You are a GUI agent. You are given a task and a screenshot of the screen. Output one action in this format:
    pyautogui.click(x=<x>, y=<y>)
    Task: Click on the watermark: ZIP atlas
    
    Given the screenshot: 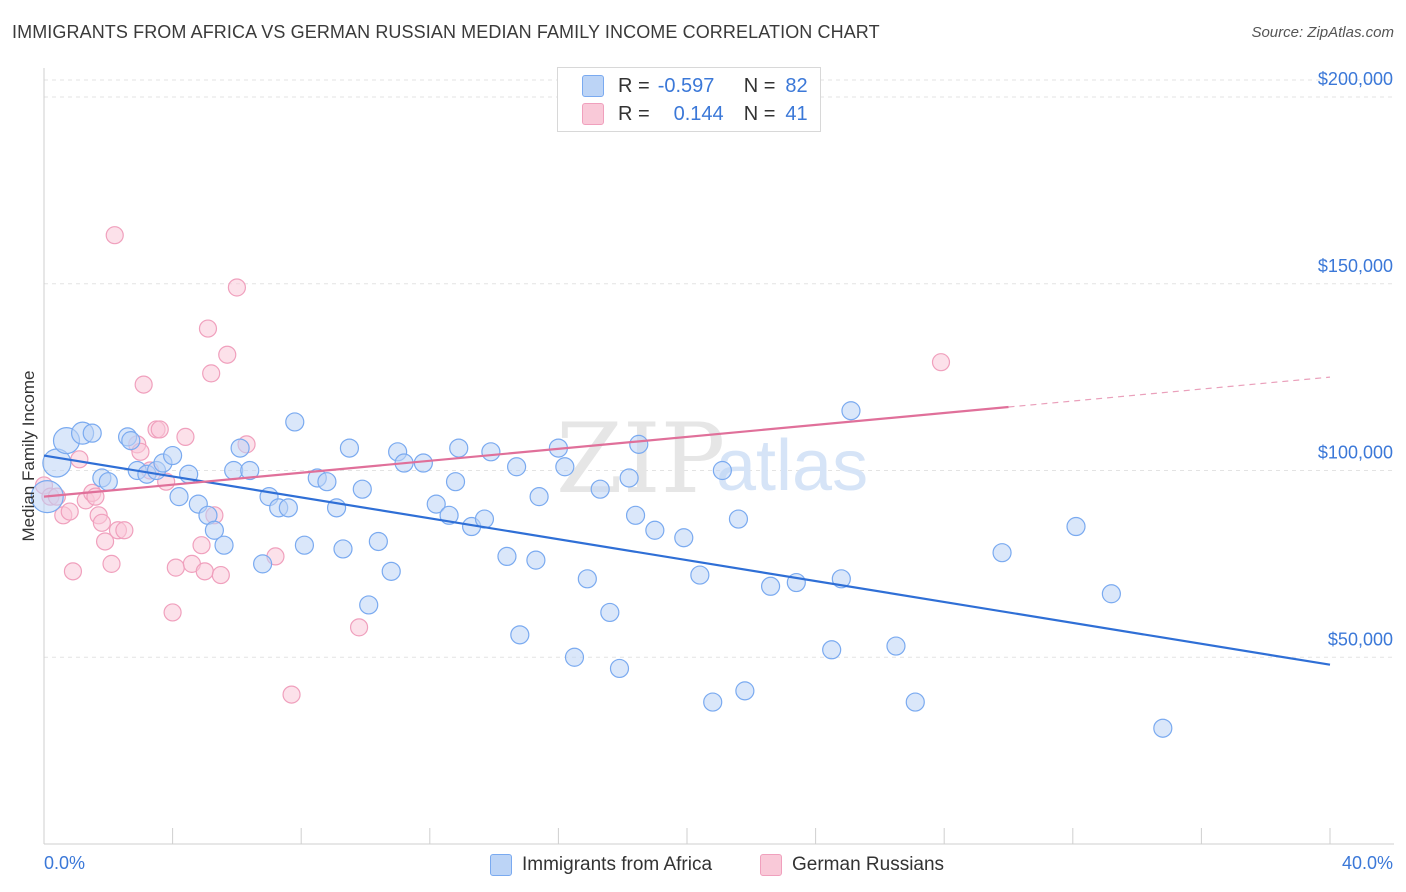 What is the action you would take?
    pyautogui.click(x=712, y=459)
    